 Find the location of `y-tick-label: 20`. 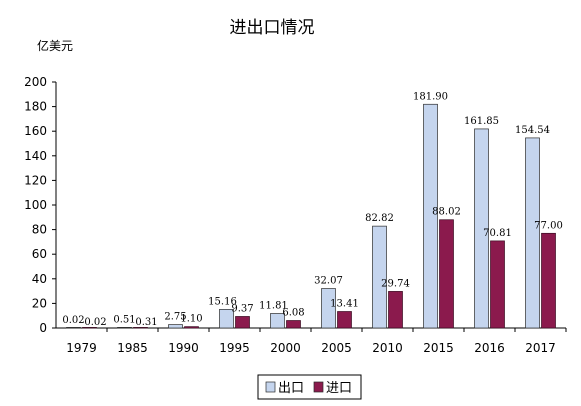

y-tick-label: 20 is located at coordinates (39, 303).